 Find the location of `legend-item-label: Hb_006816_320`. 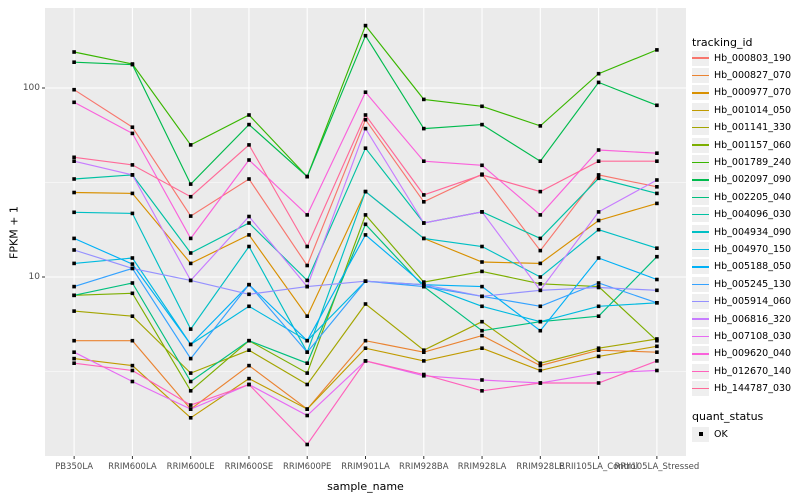

legend-item-label: Hb_006816_320 is located at coordinates (753, 319).